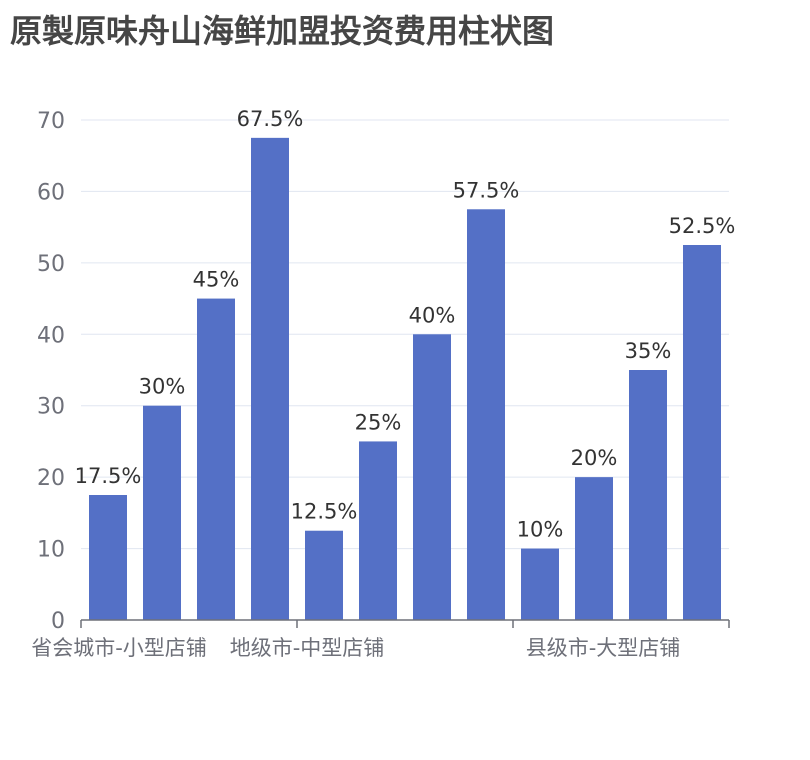 The height and width of the screenshot is (760, 810). Describe the element at coordinates (51, 550) in the screenshot. I see `y-tick-label: 10` at that location.